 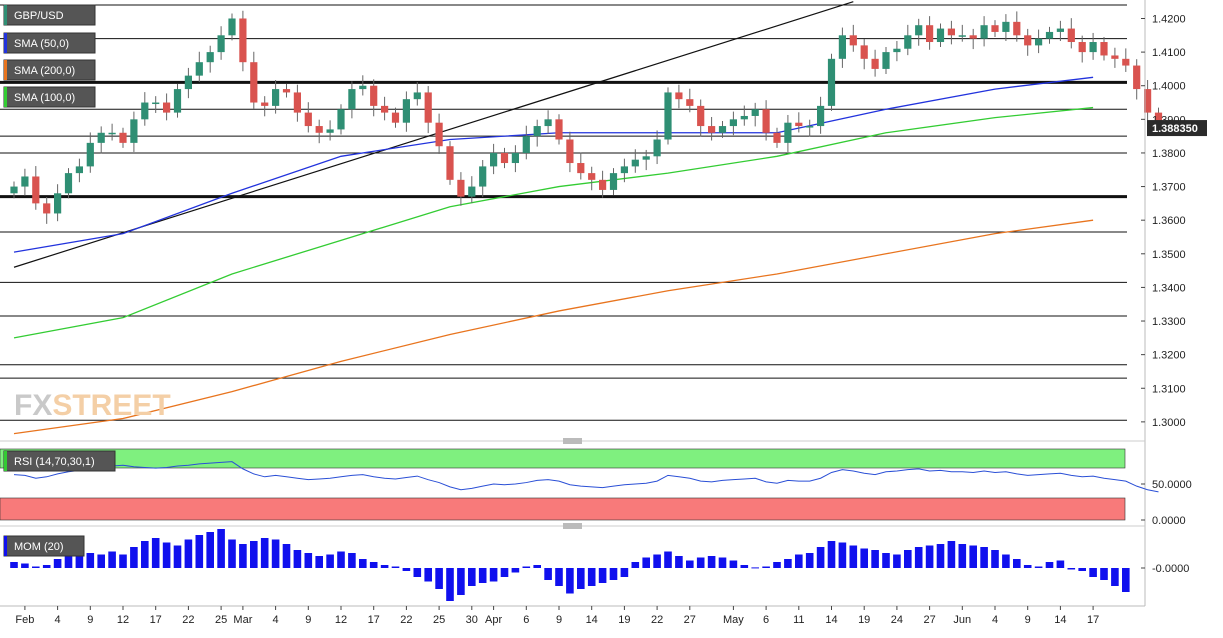 What do you see at coordinates (572, 526) in the screenshot?
I see `splitter-rsi-mom` at bounding box center [572, 526].